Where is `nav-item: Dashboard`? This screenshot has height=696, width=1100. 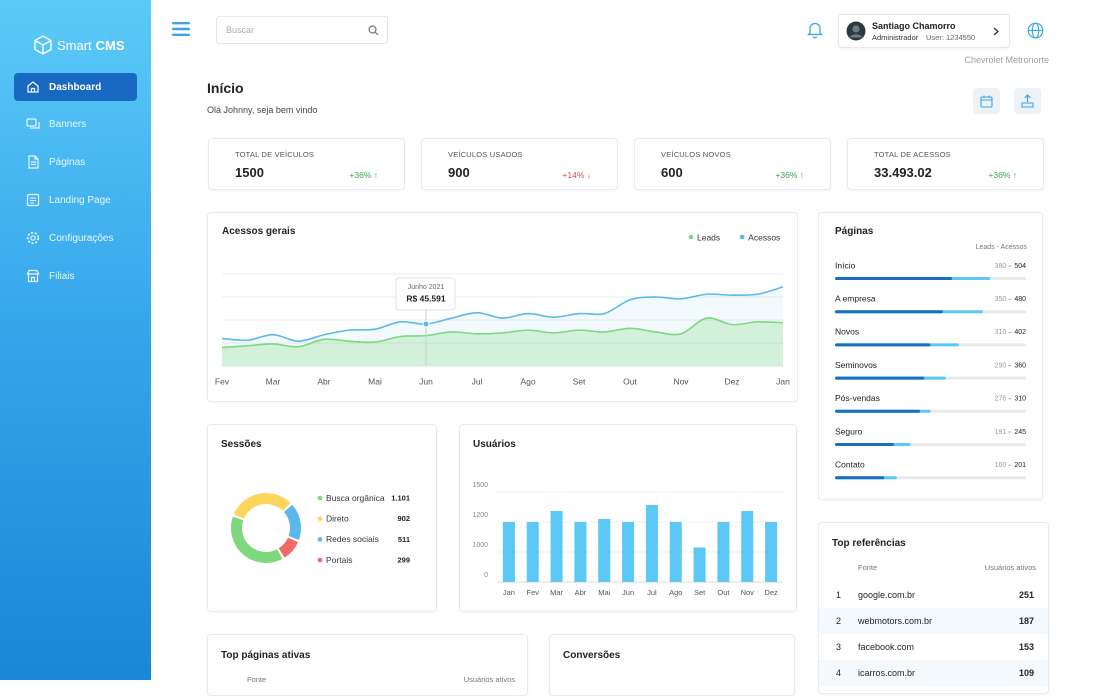 nav-item: Dashboard is located at coordinates (75, 87).